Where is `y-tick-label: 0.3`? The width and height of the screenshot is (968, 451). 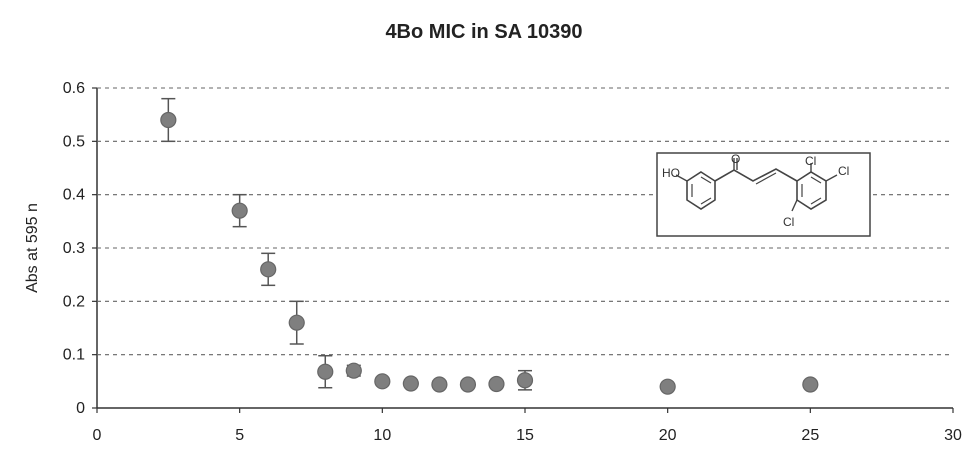 y-tick-label: 0.3 is located at coordinates (74, 248).